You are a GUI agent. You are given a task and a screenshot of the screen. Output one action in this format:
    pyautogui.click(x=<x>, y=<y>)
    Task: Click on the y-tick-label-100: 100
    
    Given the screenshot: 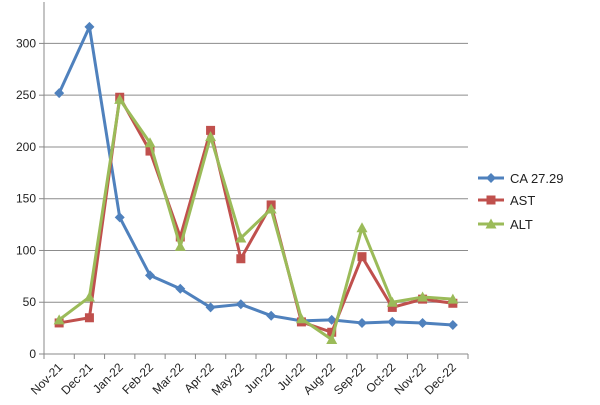 What is the action you would take?
    pyautogui.click(x=26, y=250)
    